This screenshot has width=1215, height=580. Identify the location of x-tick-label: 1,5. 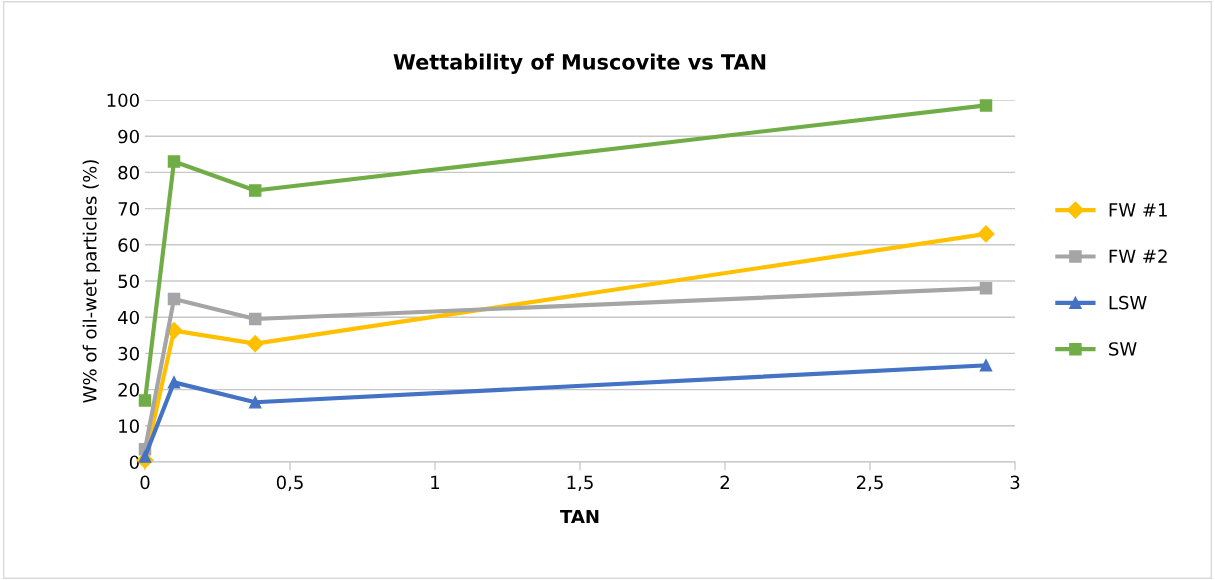
(580, 483).